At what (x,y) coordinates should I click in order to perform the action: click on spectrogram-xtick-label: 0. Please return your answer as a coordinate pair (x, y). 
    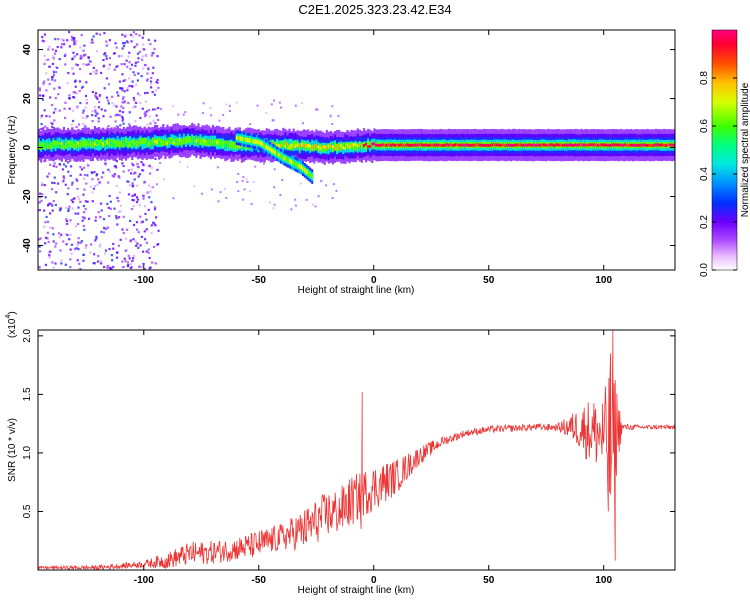
    Looking at the image, I should click on (374, 280).